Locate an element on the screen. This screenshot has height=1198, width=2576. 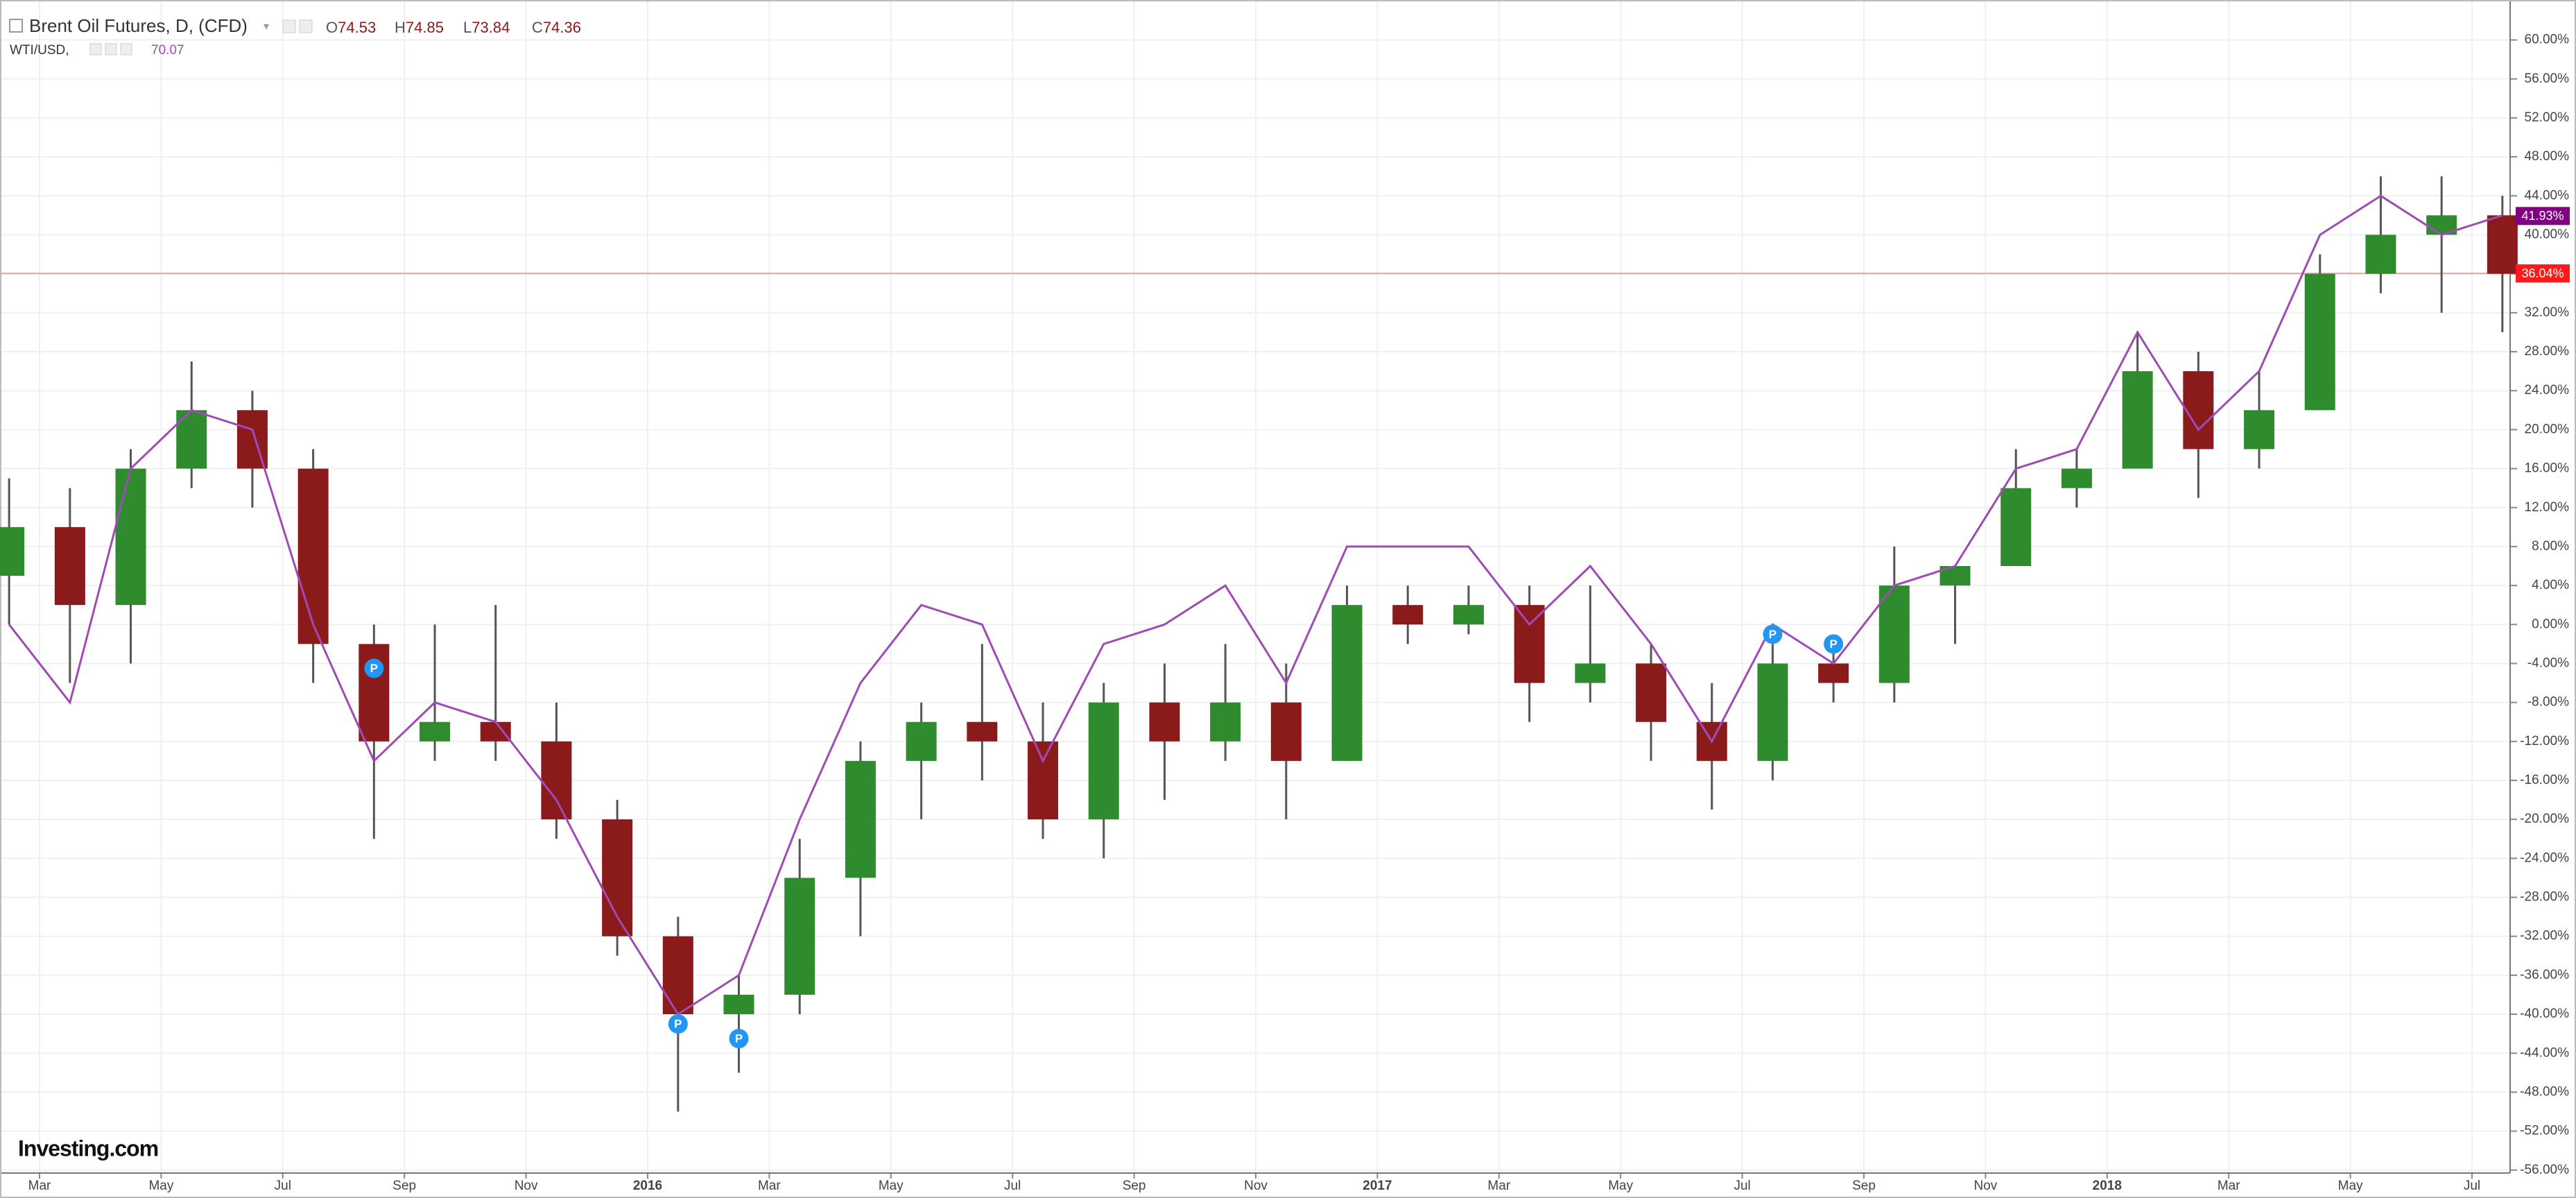
y-tick-label: -56.00% is located at coordinates (2544, 1170).